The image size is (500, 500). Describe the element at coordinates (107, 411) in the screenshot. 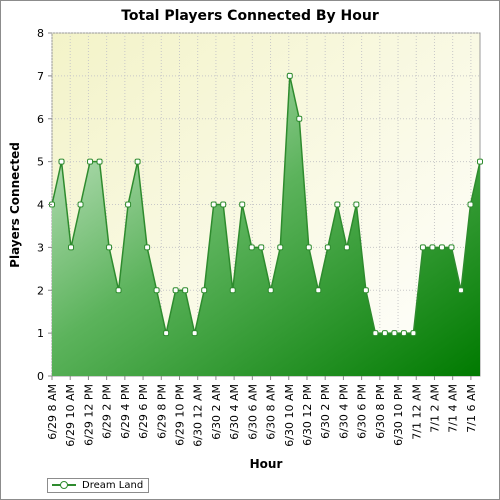

I see `x-tick-label: 6/29 2 PM` at that location.